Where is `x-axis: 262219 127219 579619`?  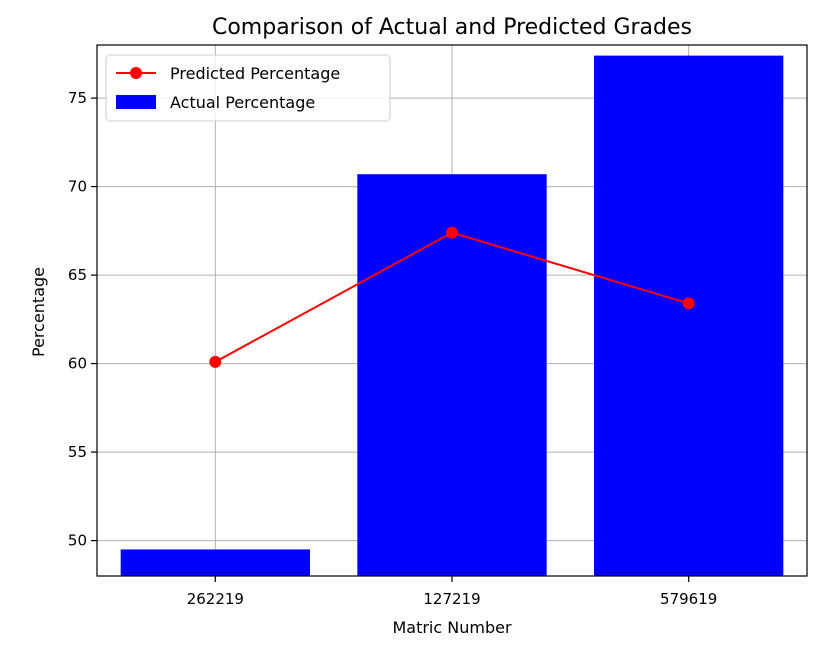 x-axis: 262219 127219 579619 is located at coordinates (452, 592).